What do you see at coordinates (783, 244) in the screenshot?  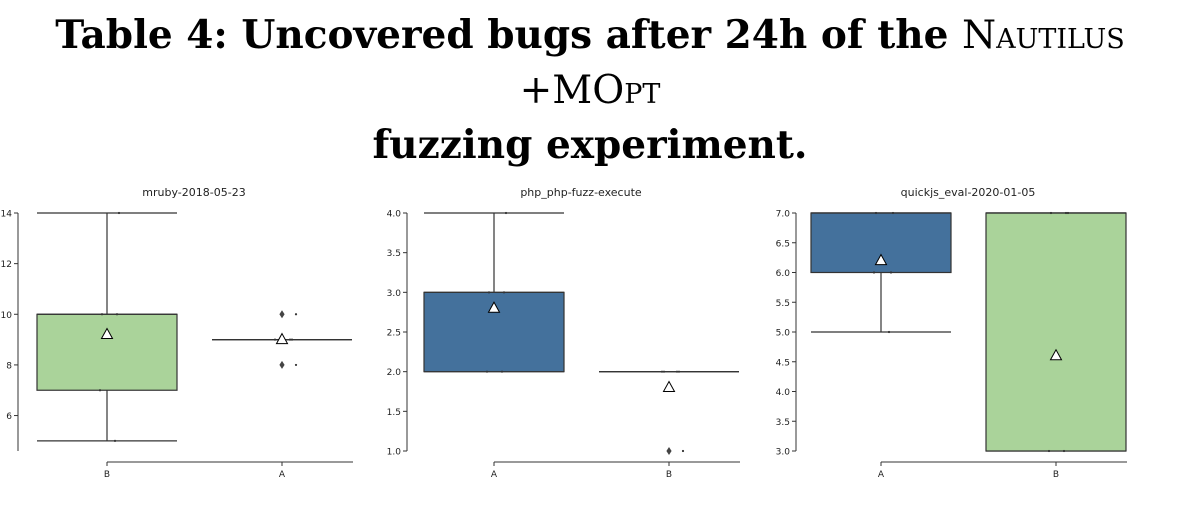 I see `y-tick-label: 6.5` at bounding box center [783, 244].